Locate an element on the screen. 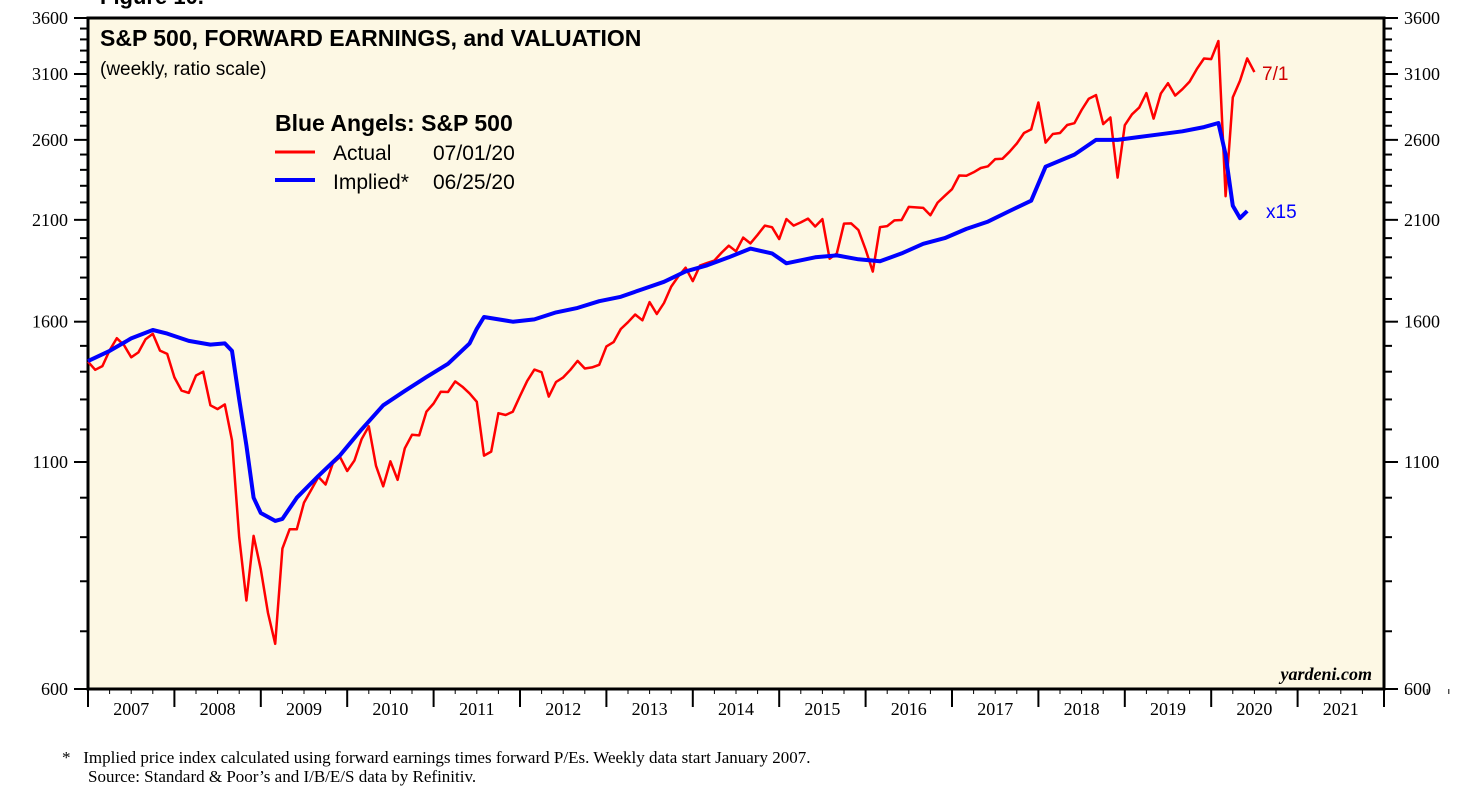 This screenshot has width=1466, height=797. x-tick-label: 2010 is located at coordinates (390, 709).